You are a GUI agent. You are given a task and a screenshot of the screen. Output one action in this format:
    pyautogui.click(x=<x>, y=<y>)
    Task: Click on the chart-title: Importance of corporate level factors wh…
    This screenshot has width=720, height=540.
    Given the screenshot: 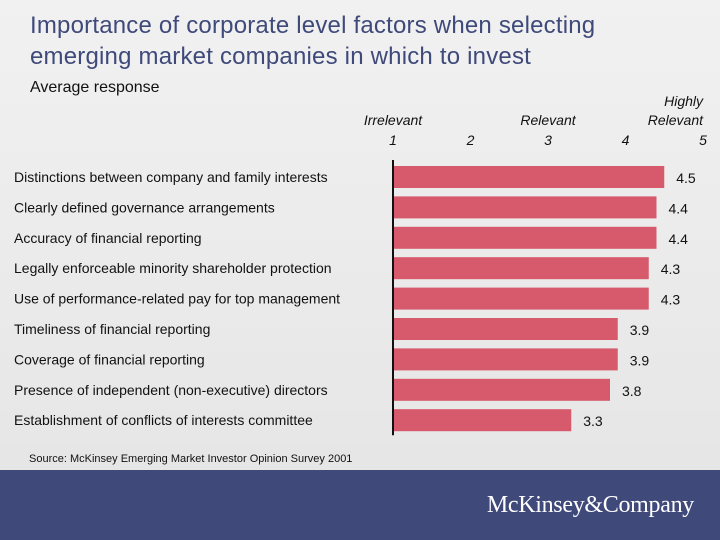 What is the action you would take?
    pyautogui.click(x=370, y=41)
    